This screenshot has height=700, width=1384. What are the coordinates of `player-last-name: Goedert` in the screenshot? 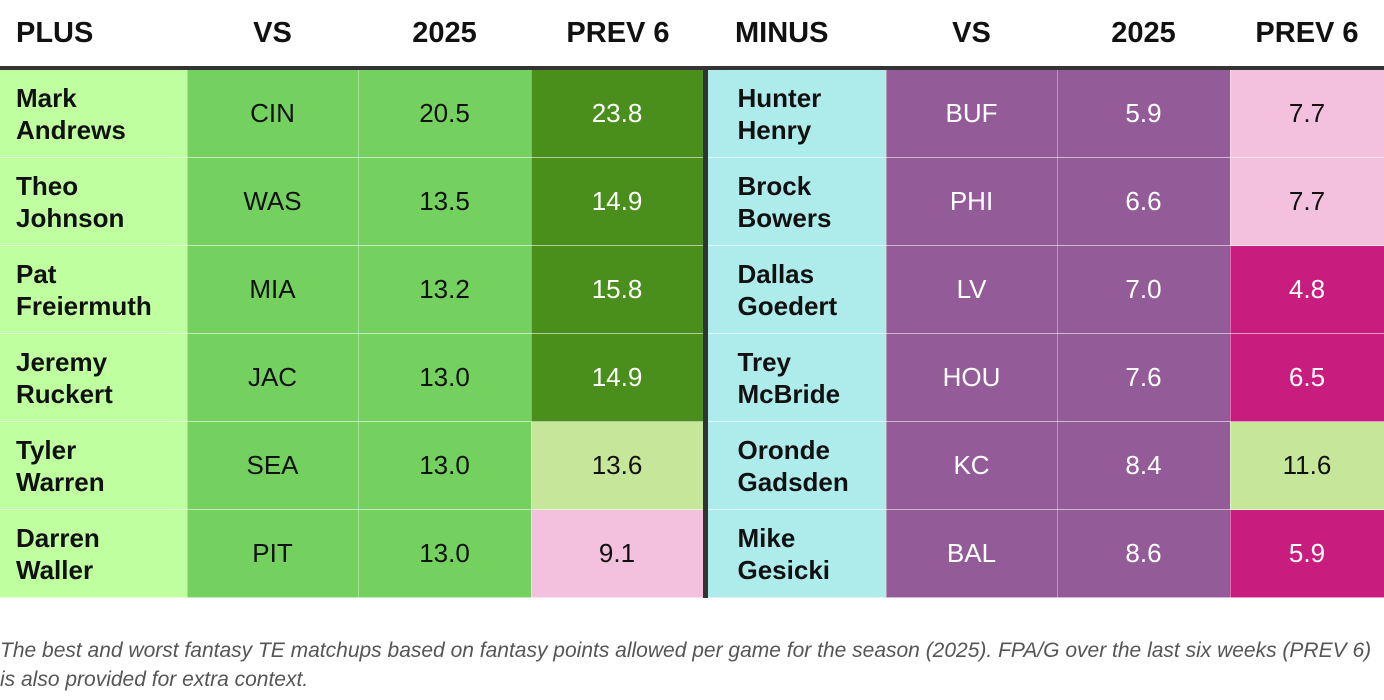 It's located at (787, 305).